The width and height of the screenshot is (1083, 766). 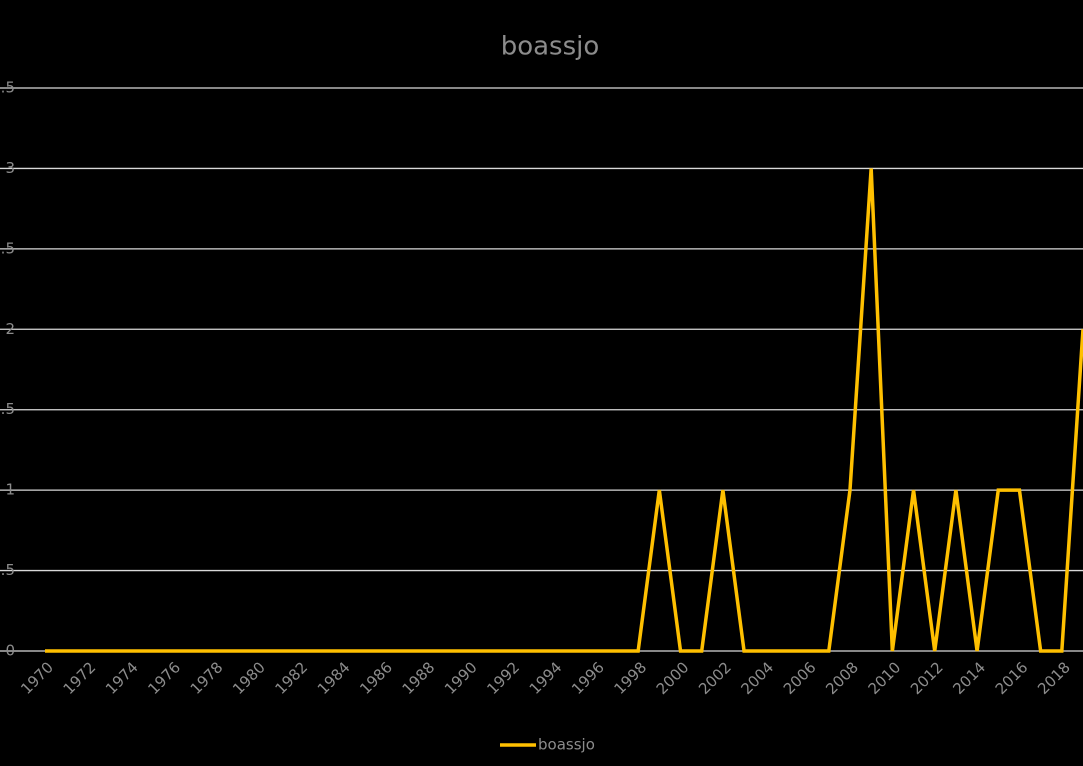 What do you see at coordinates (546, 678) in the screenshot?
I see `x-tick-label: 1994` at bounding box center [546, 678].